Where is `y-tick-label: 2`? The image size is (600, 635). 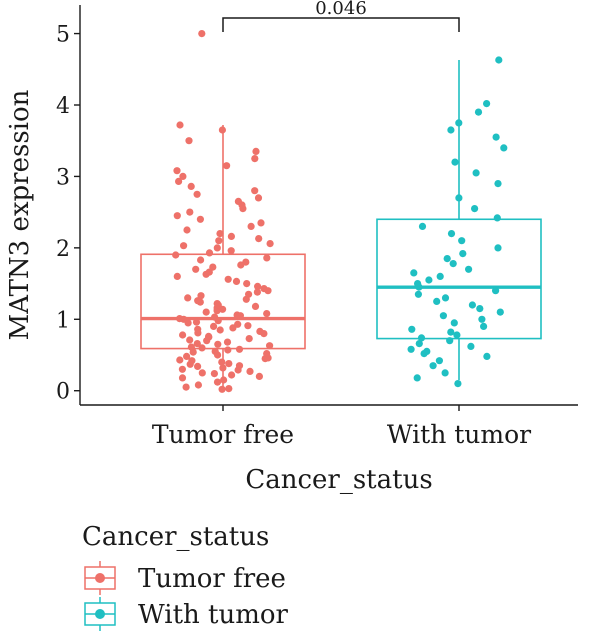 y-tick-label: 2 is located at coordinates (63, 249).